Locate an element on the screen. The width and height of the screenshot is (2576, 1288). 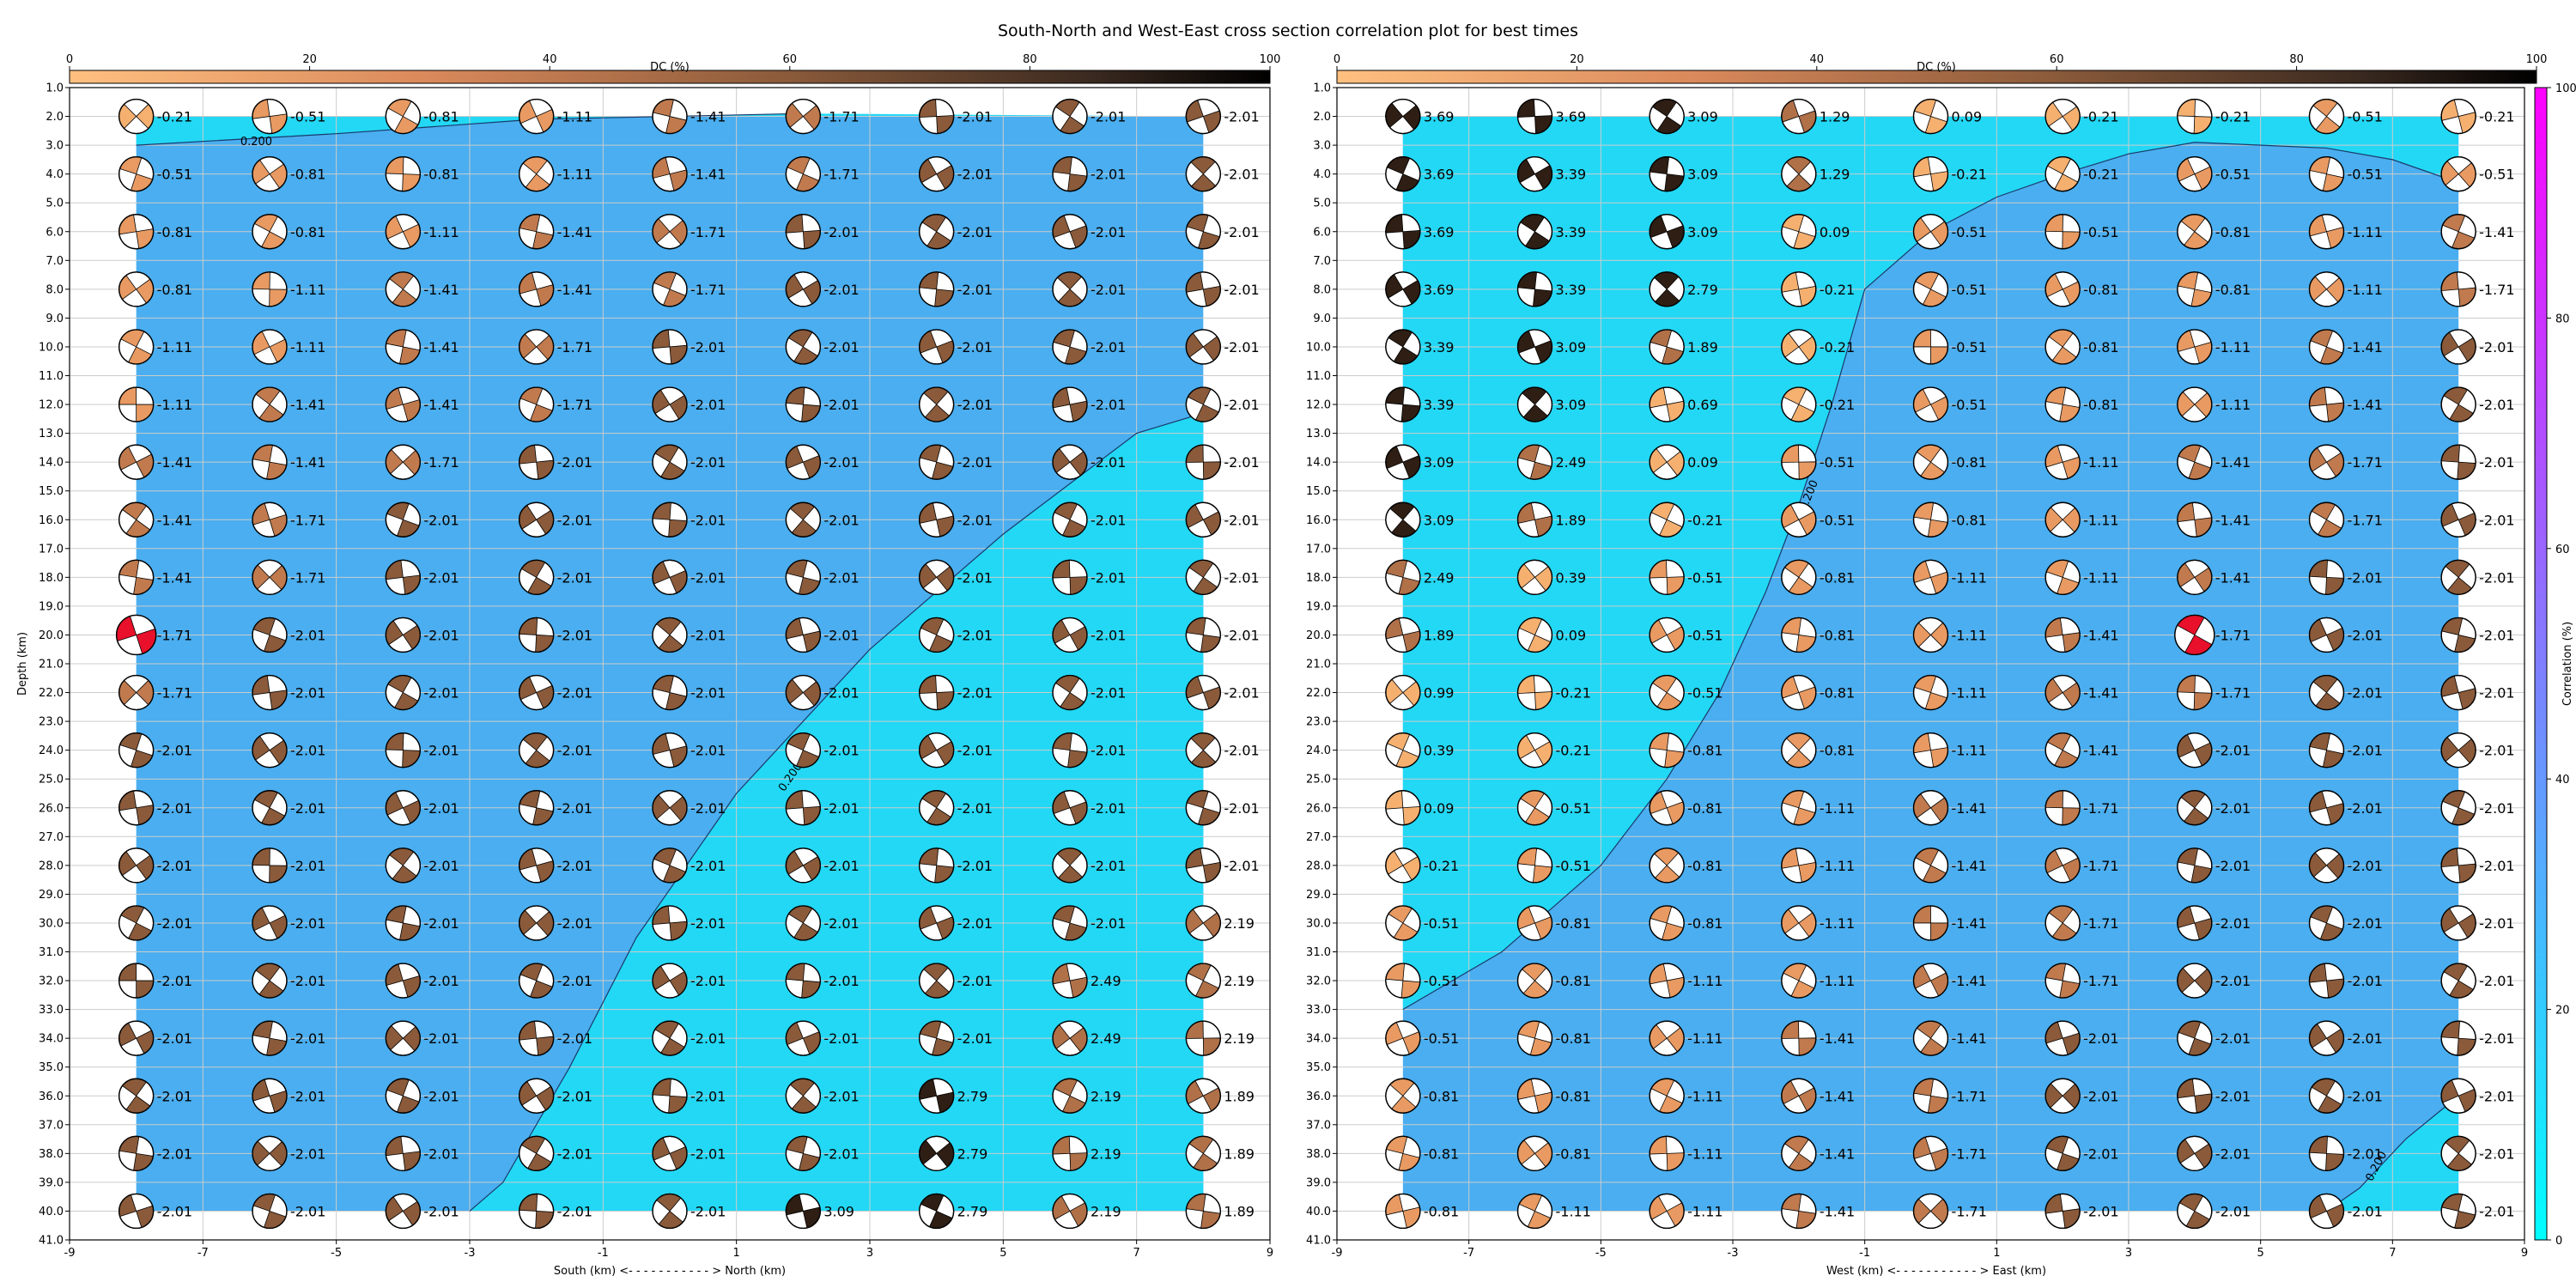
y-tick-label: 8.0 is located at coordinates (1322, 290).